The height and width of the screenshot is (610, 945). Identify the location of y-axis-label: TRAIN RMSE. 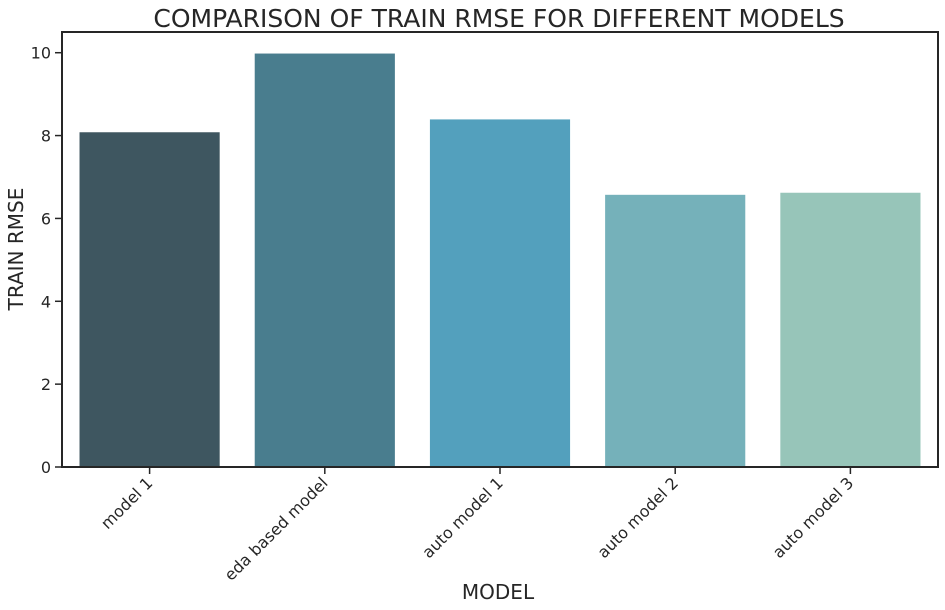
(16, 250).